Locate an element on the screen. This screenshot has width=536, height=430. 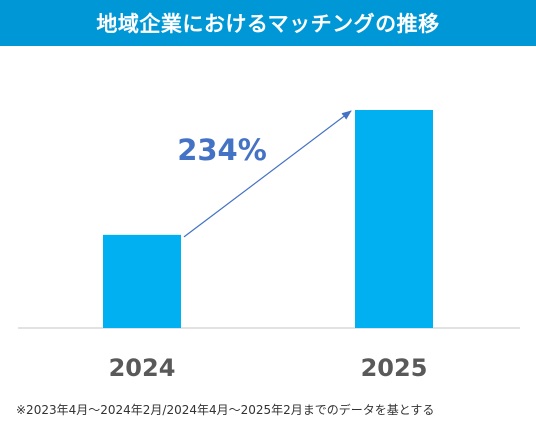
title-bar: 地域企業におけるマッチングの推移 is located at coordinates (268, 23).